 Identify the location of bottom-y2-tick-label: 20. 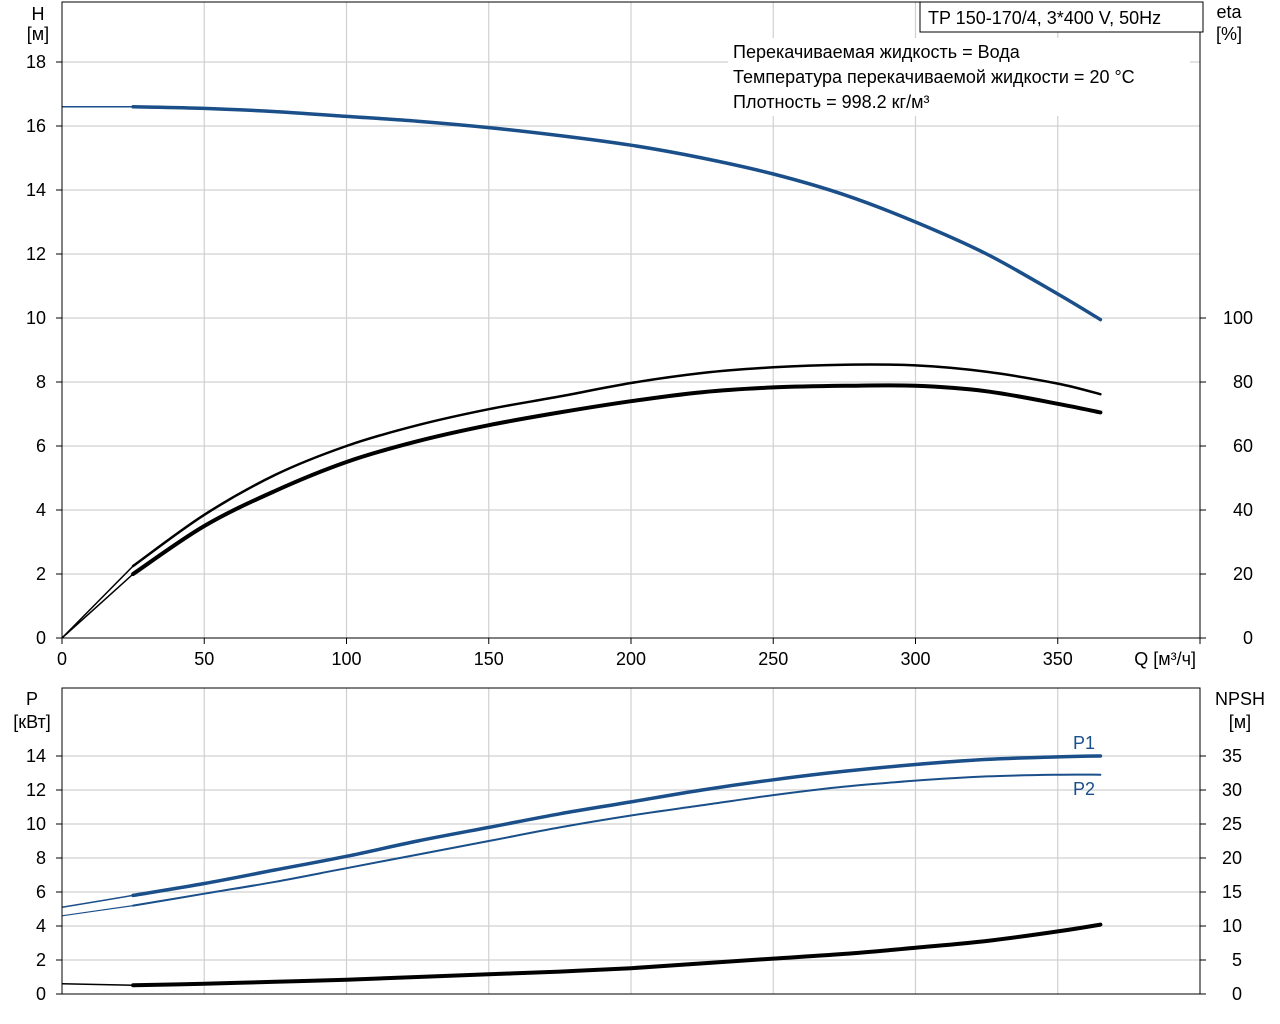
(1232, 858).